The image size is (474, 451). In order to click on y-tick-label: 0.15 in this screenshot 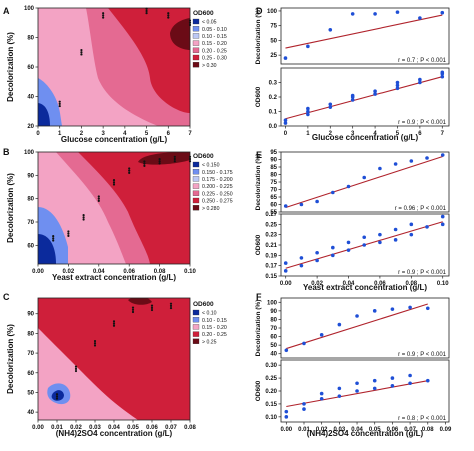, I will do `click(271, 277)`.